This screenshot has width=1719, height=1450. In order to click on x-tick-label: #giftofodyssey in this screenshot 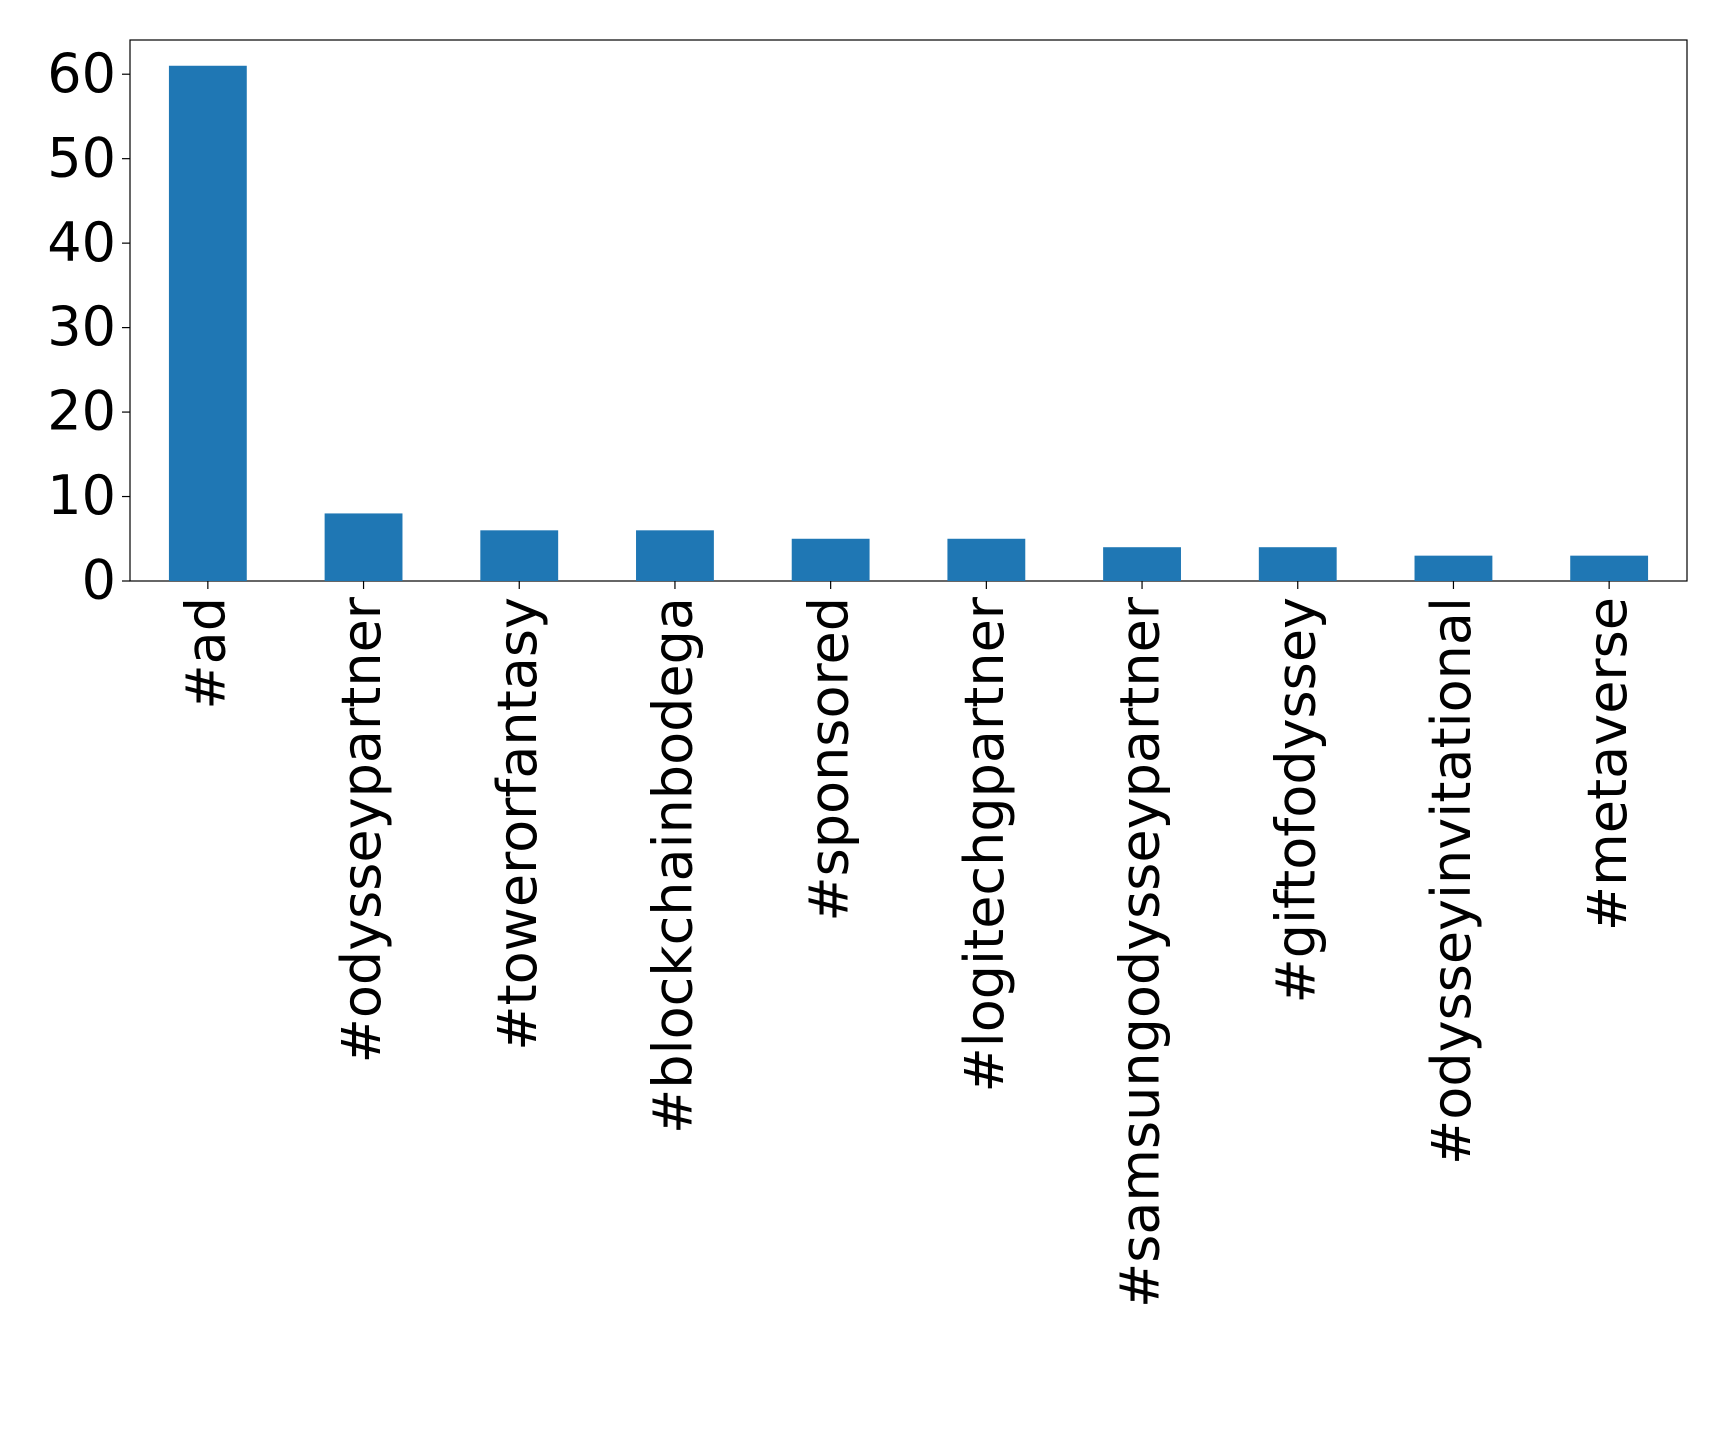, I will do `click(1295, 800)`.